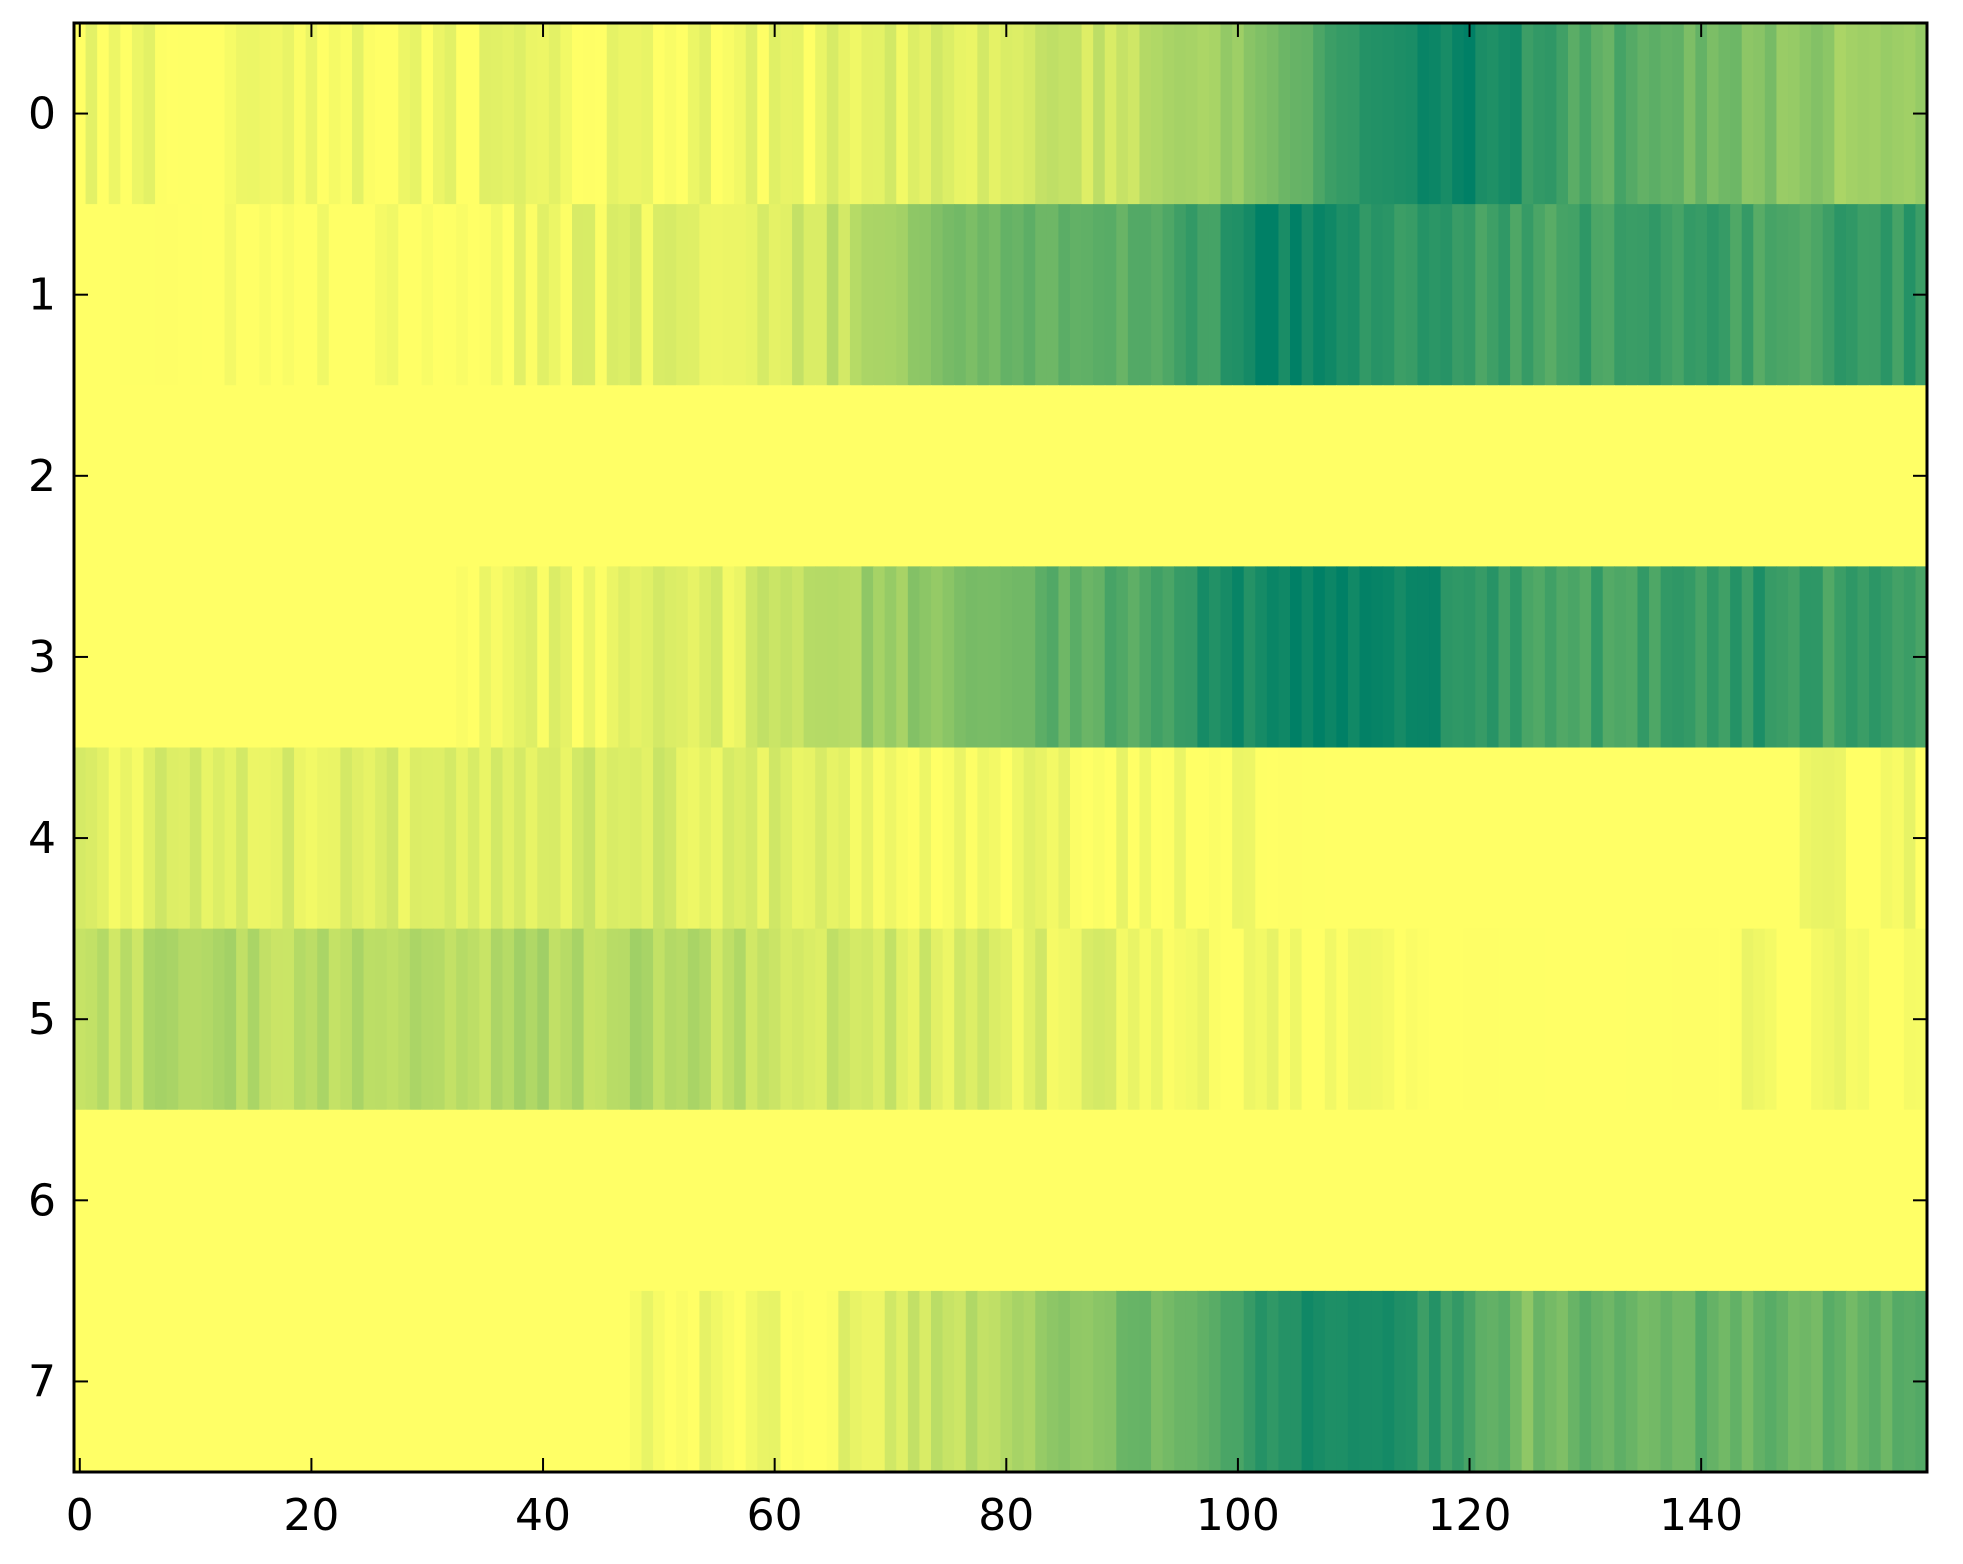  I want to click on heatmap-cell-r4-c120, so click(1469, 838).